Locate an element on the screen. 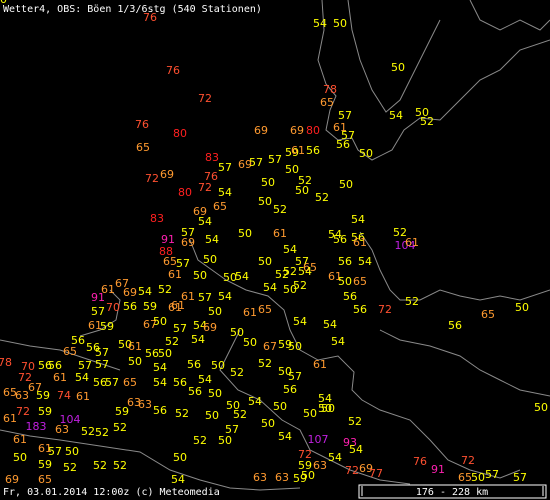 The height and width of the screenshot is (500, 550). scale-label: 176 - 228 km is located at coordinates (452, 492).